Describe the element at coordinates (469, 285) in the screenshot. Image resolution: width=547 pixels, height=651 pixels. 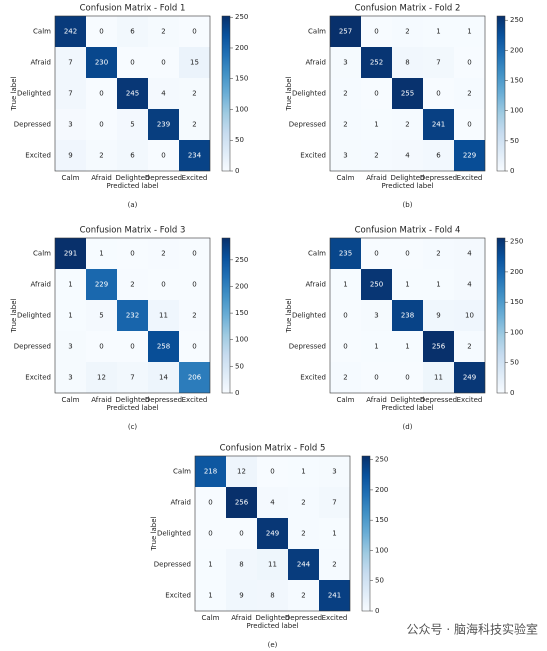
I see `cell-label: 4` at that location.